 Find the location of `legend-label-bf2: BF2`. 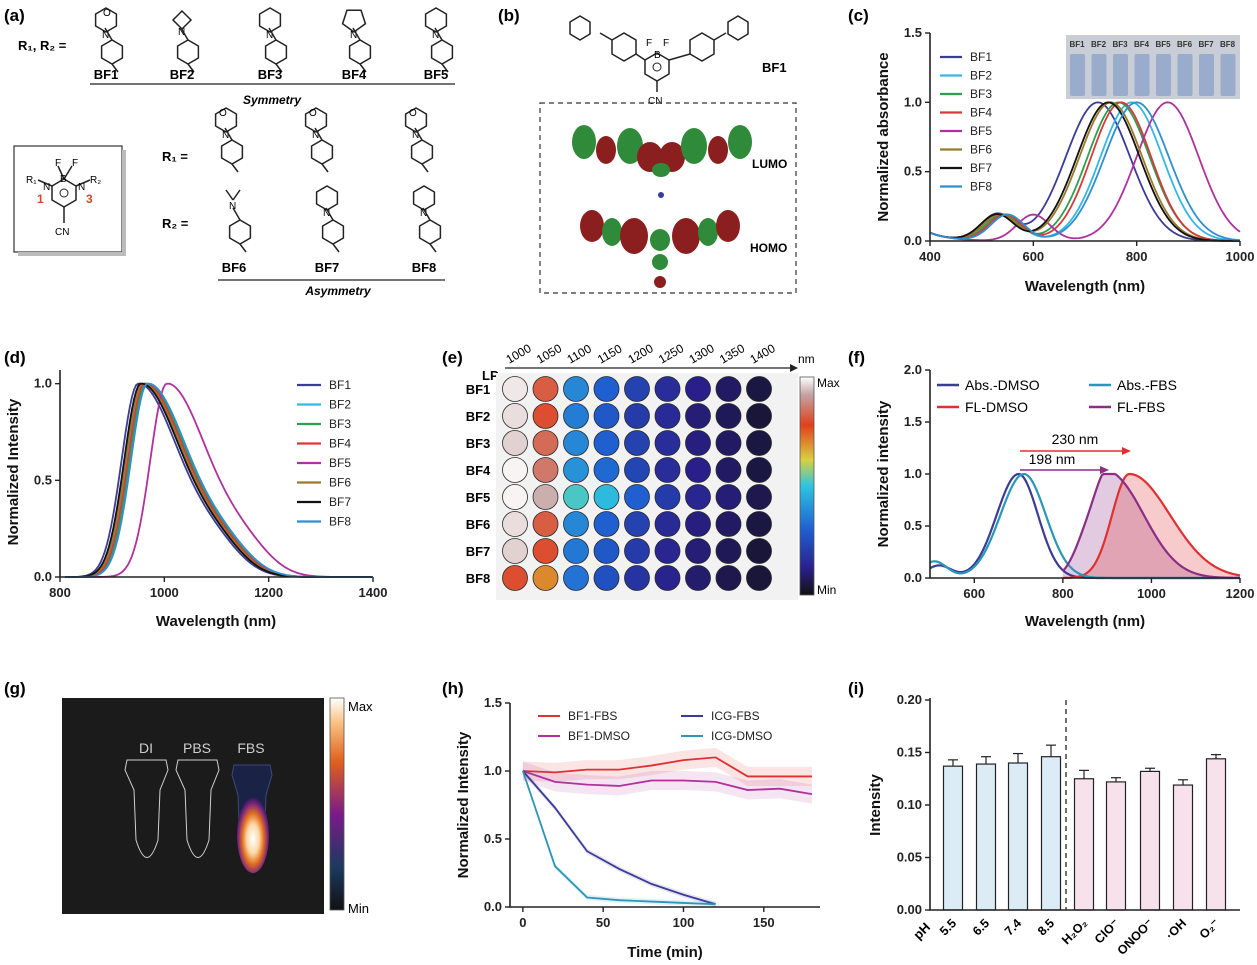

legend-label-bf2: BF2 is located at coordinates (981, 76).